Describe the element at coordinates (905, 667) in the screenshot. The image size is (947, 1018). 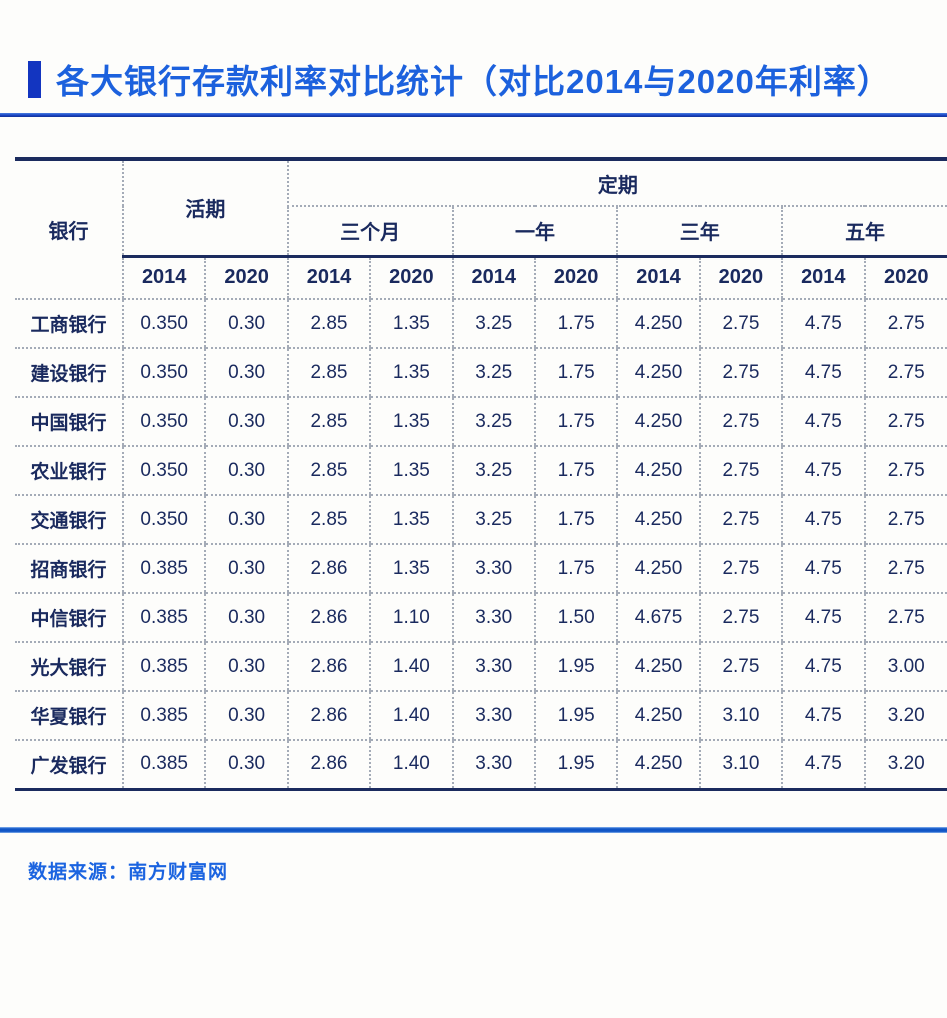
I see `rate-cell: 3.00` at that location.